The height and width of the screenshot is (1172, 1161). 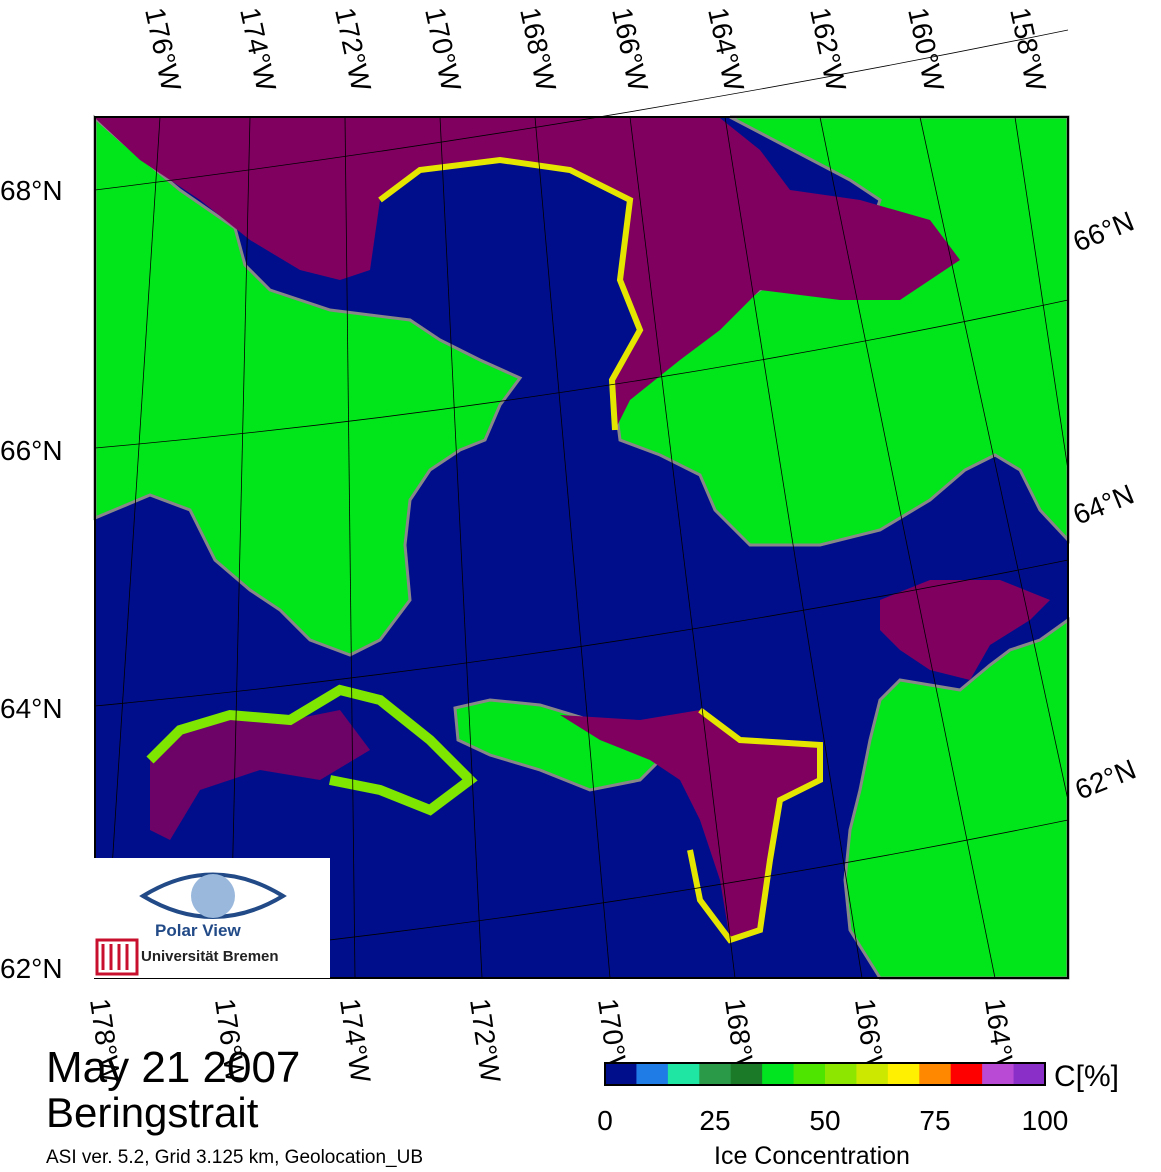 I want to click on ice-norton-sound, so click(x=965, y=630).